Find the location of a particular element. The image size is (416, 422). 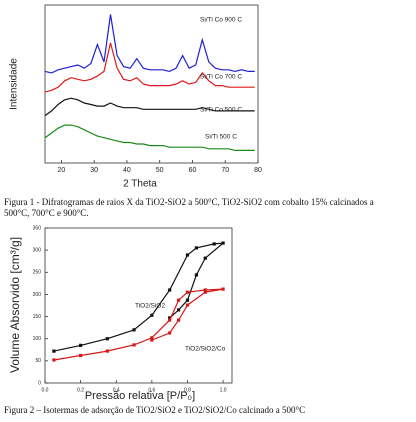

series-label: Si/Ti Co 500 C is located at coordinates (221, 110).